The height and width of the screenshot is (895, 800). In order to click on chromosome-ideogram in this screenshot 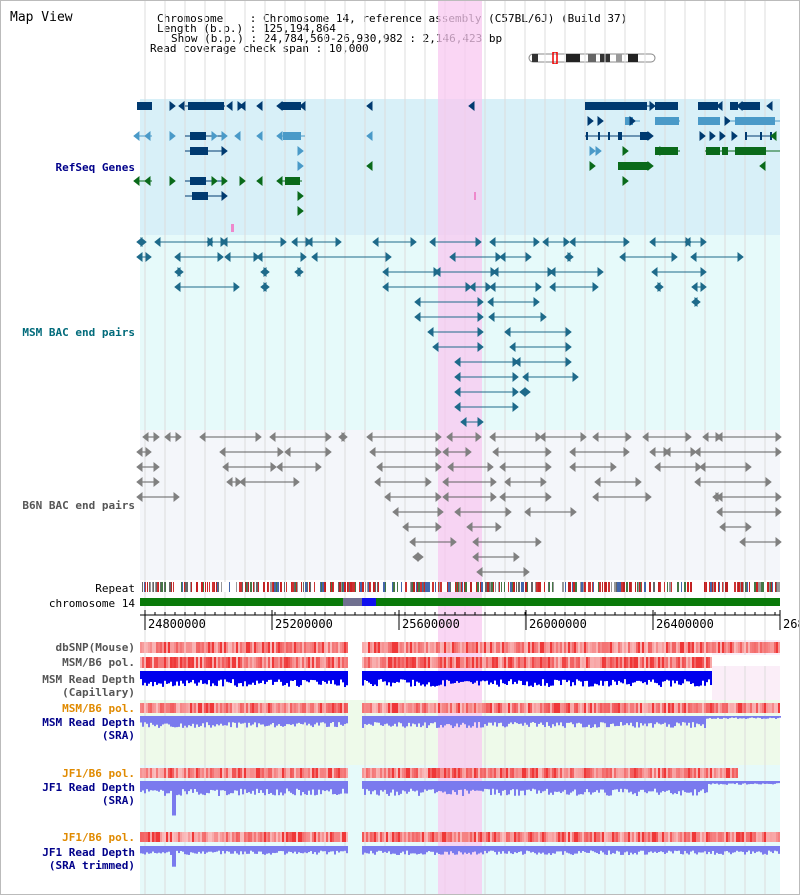, I will do `click(593, 58)`.